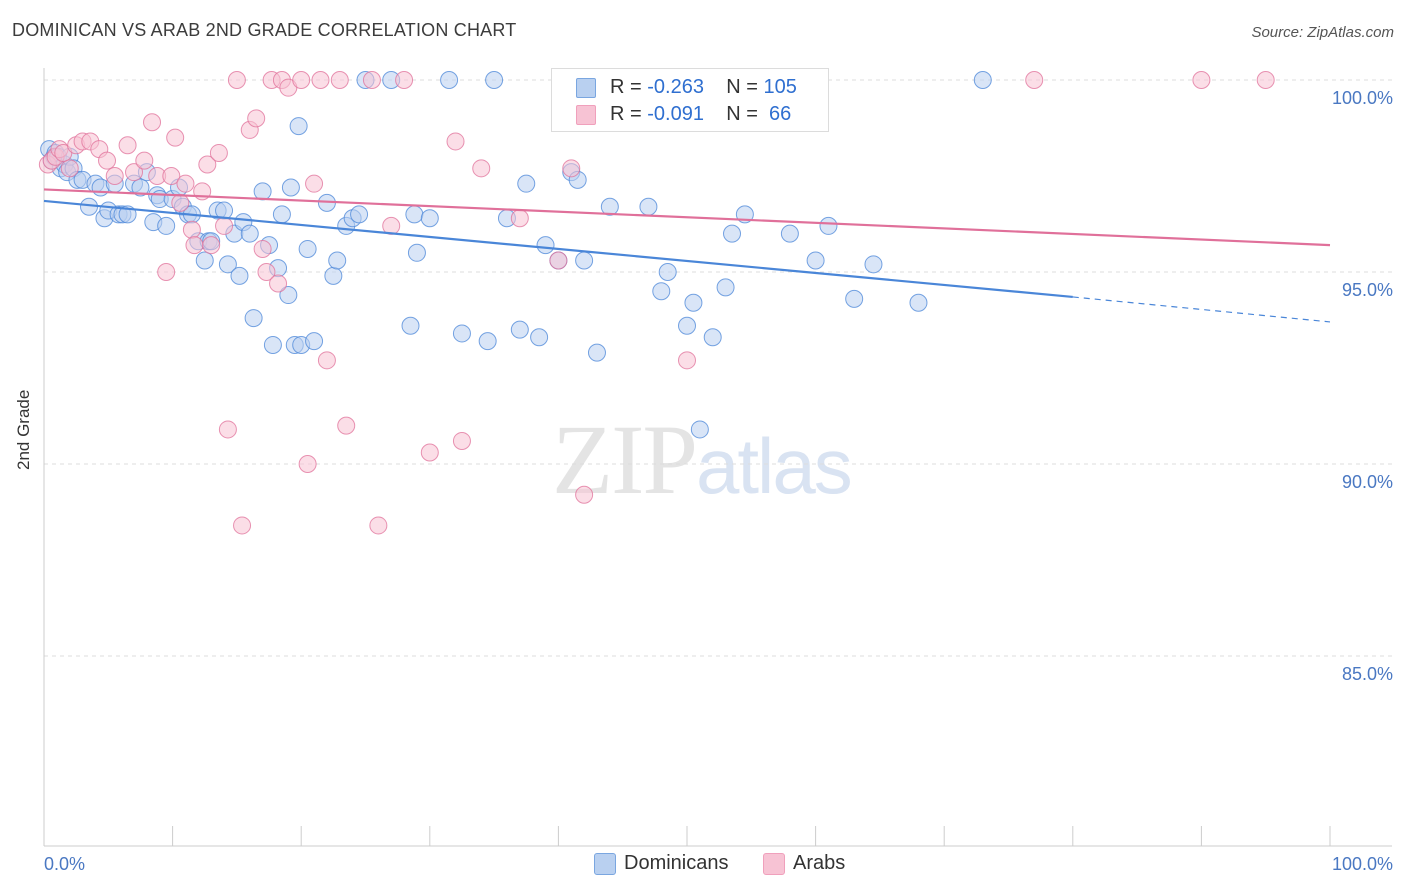 The height and width of the screenshot is (892, 1406). What do you see at coordinates (629, 87) in the screenshot?
I see `r-label: R =` at bounding box center [629, 87].